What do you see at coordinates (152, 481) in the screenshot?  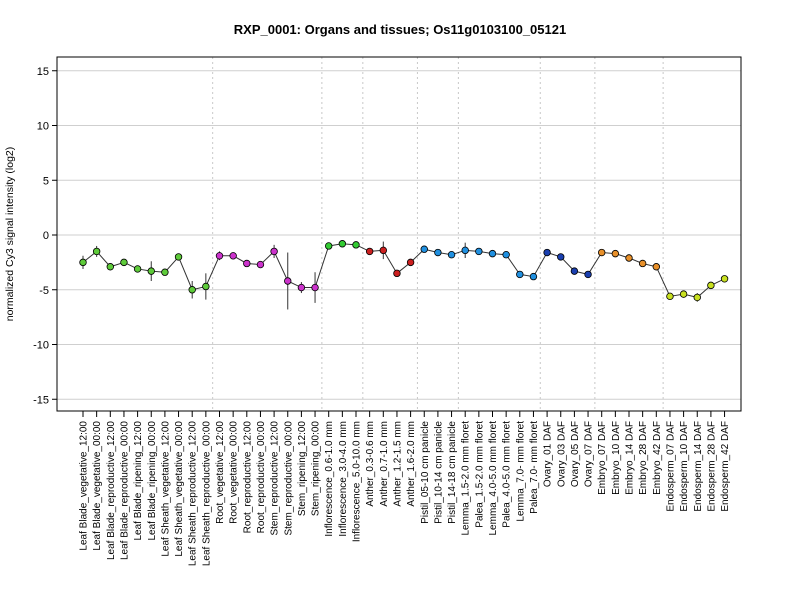 I see `x-tick-label: Leaf Blade_ripening_00:00` at bounding box center [152, 481].